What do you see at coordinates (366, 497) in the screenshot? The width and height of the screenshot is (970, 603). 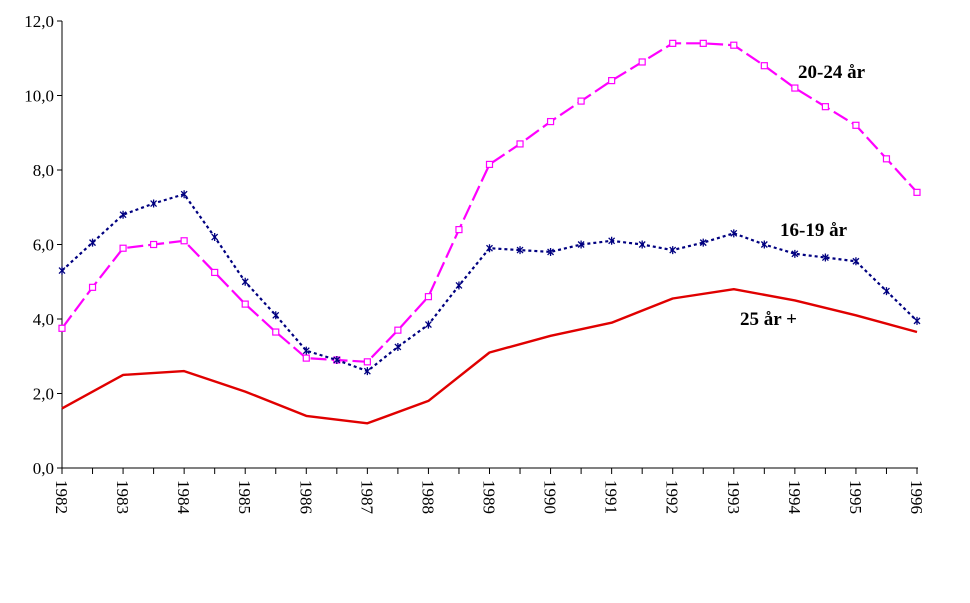 I see `x-tick-label: 1987` at bounding box center [366, 497].